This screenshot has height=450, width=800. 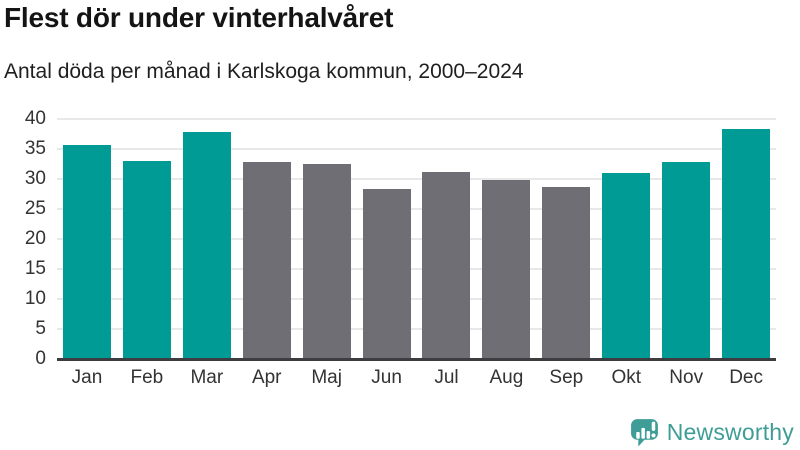 I want to click on bar-feb, so click(x=146, y=260).